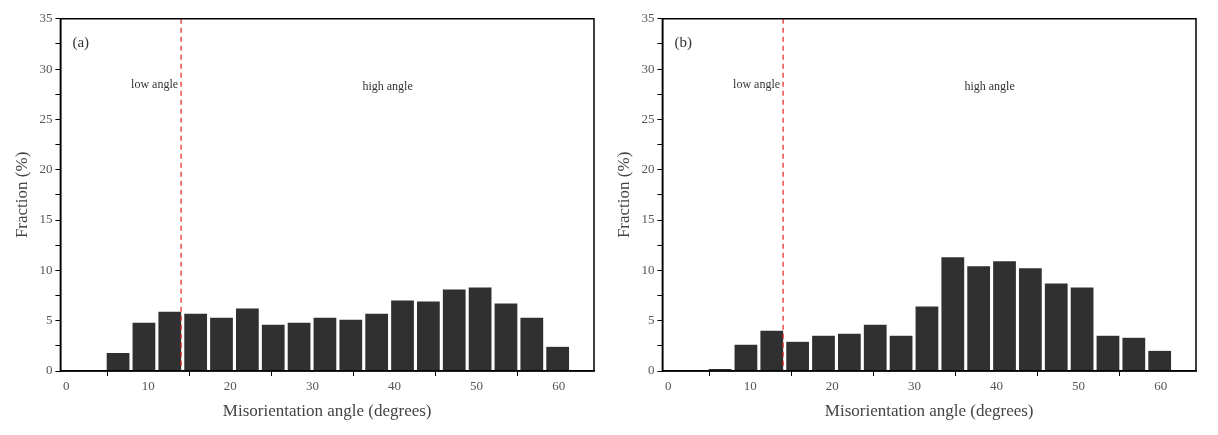 The image size is (1218, 435). I want to click on annotation: (a), so click(81, 42).